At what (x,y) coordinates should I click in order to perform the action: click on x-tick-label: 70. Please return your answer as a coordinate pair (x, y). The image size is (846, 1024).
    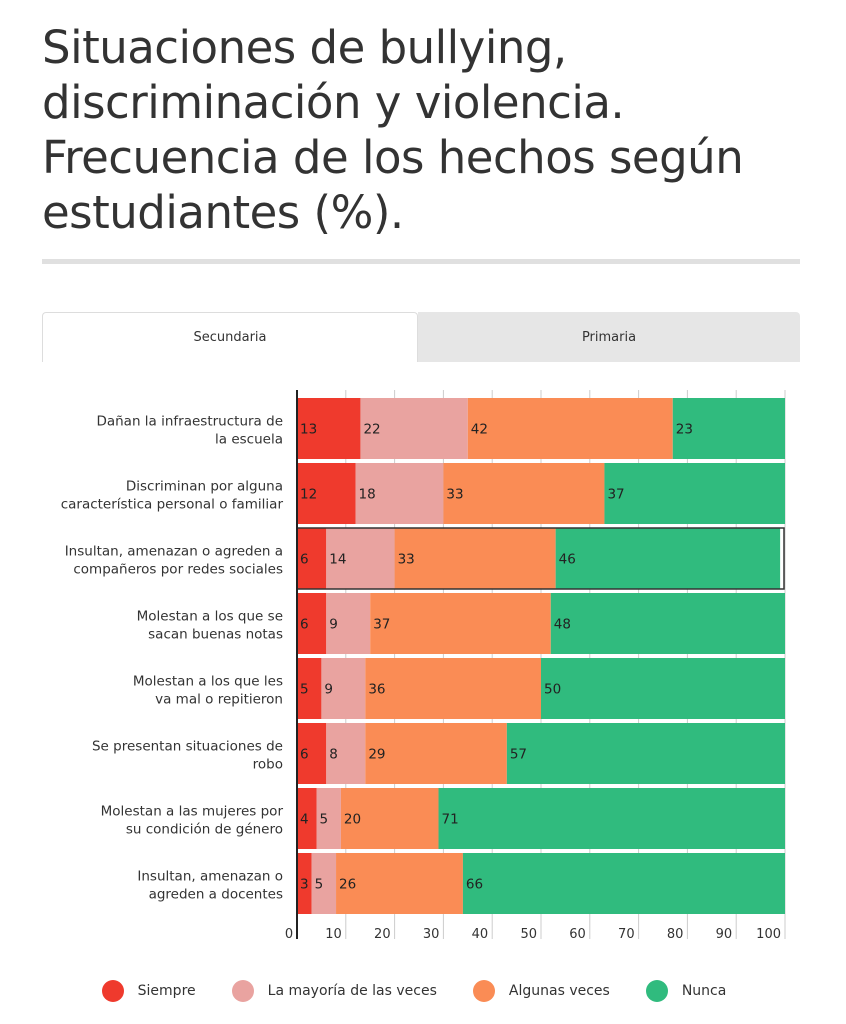
    Looking at the image, I should click on (626, 934).